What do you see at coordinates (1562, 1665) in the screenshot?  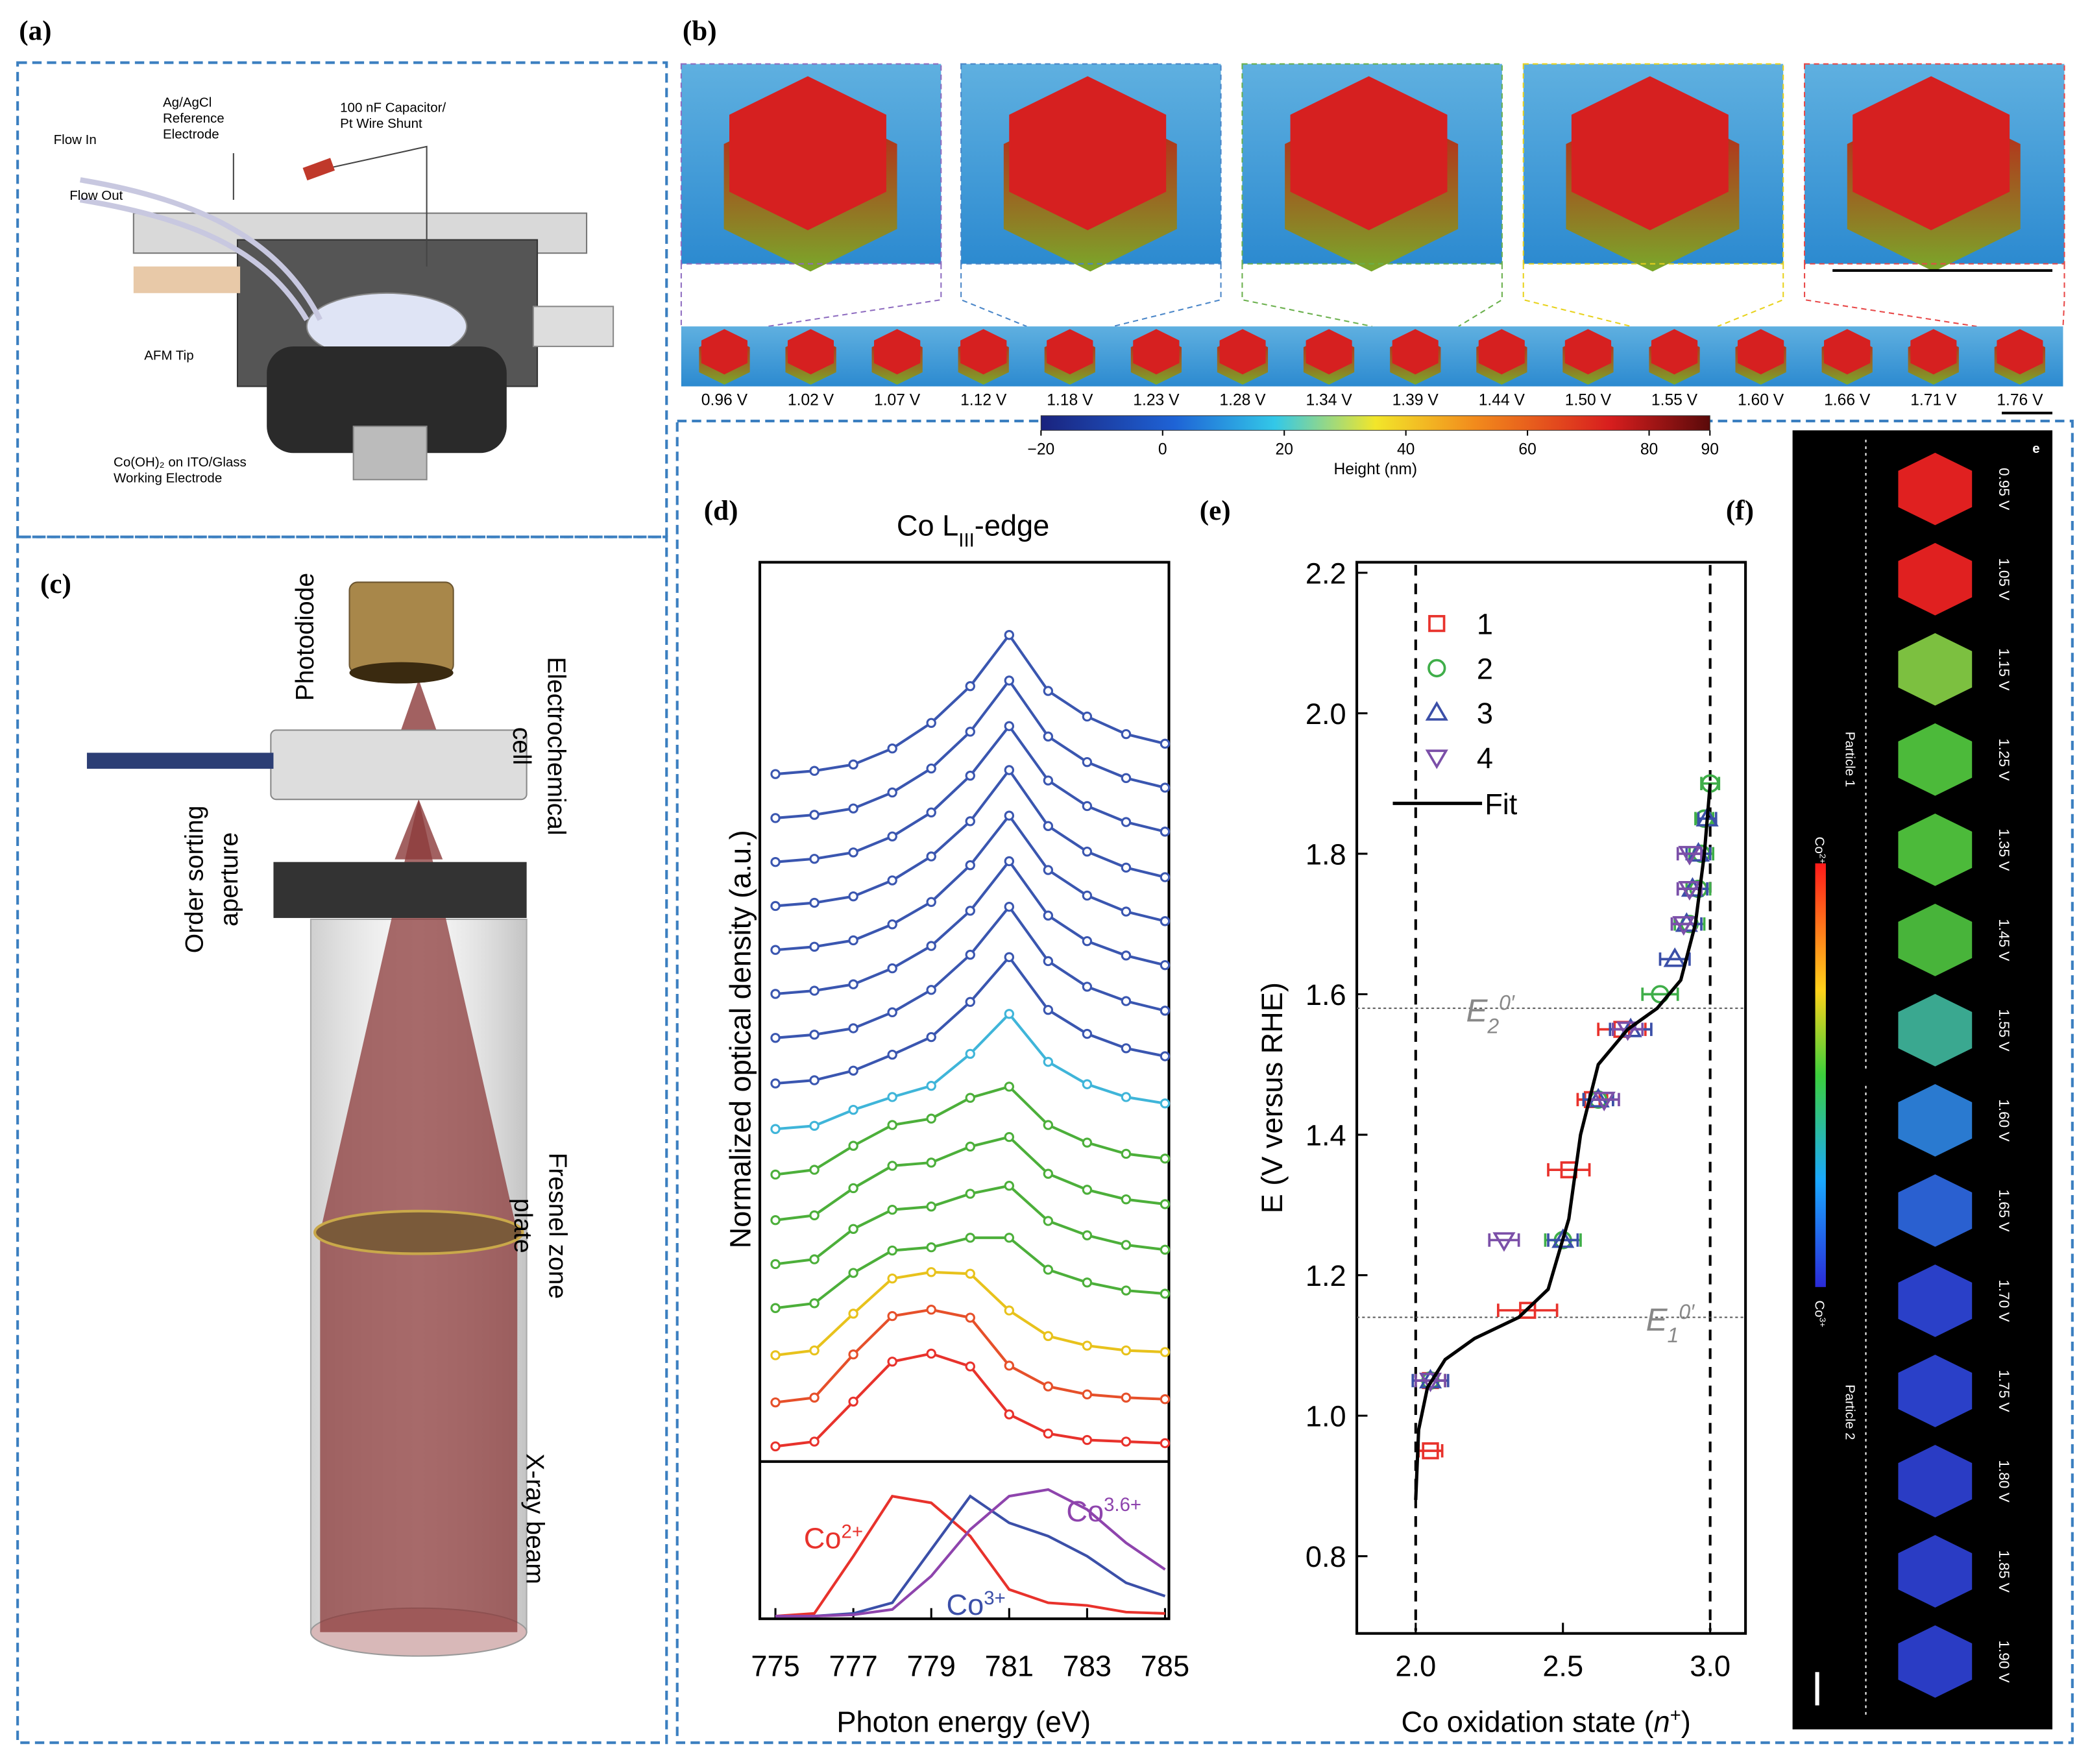 I see `x-tick-label: 2.5` at bounding box center [1562, 1665].